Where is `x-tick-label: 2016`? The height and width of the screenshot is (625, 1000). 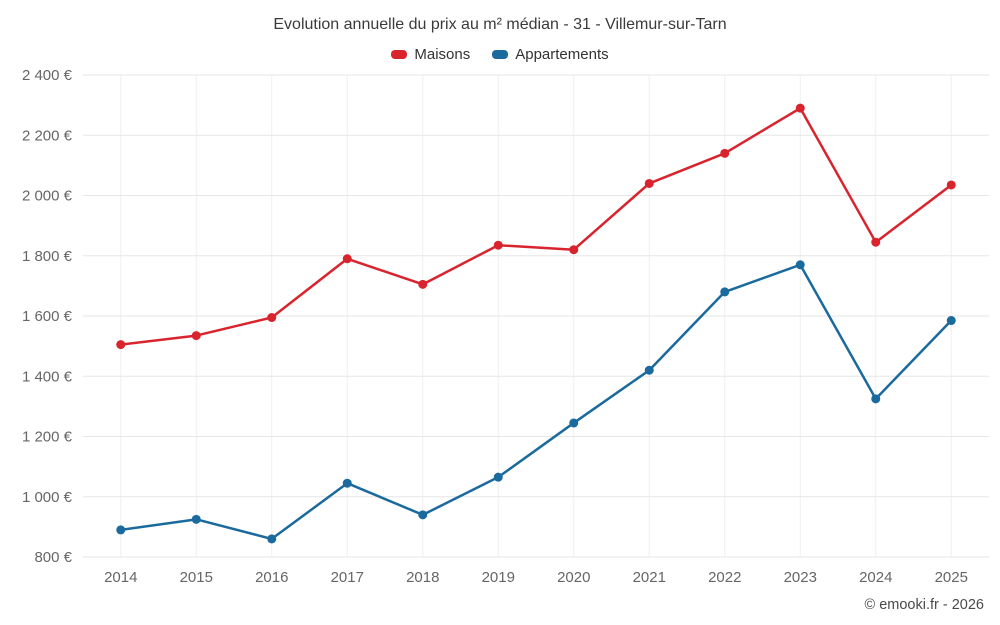
x-tick-label: 2016 is located at coordinates (271, 577).